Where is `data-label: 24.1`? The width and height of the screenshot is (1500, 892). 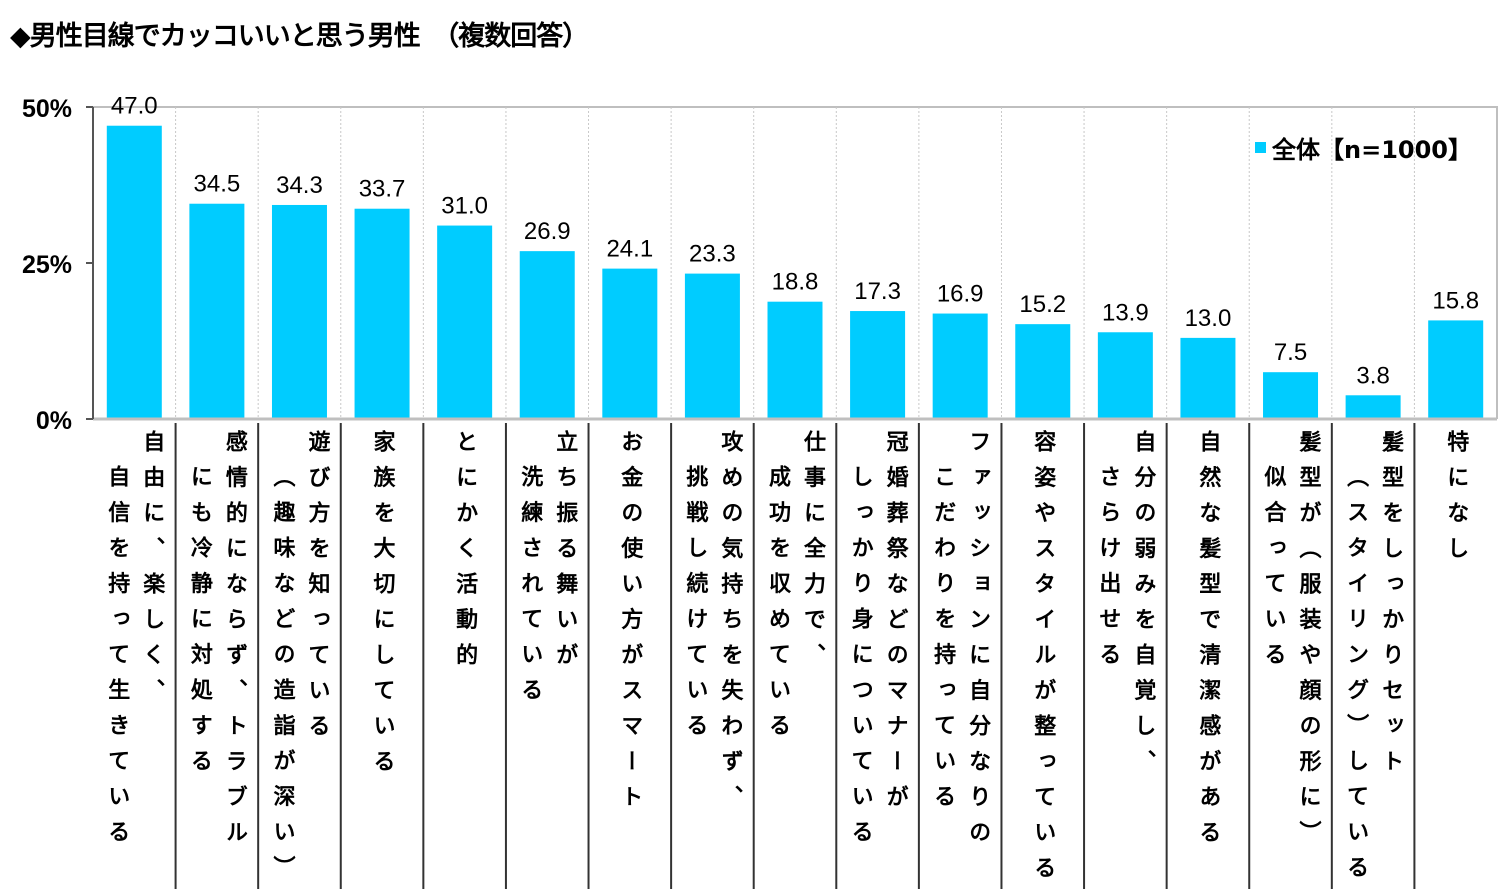 data-label: 24.1 is located at coordinates (629, 249).